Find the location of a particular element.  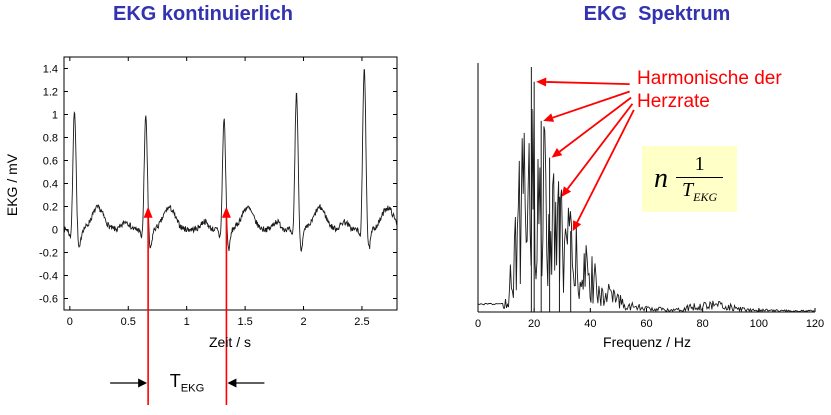

tekg-arrowhead-right is located at coordinates (232, 383).